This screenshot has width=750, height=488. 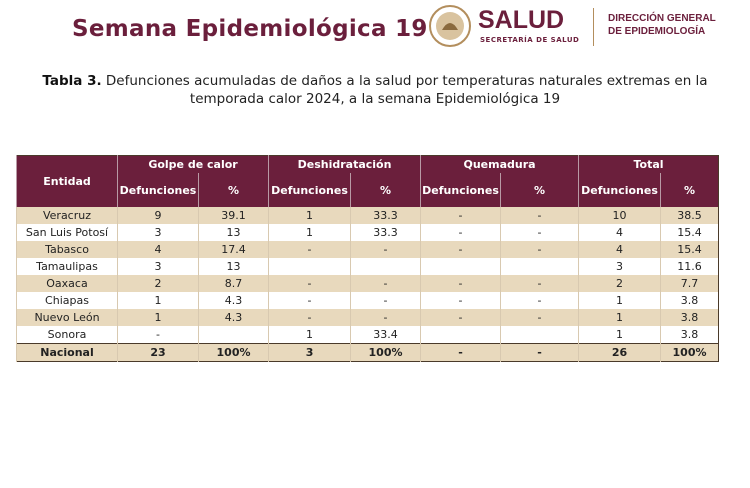 I want to click on entity-cell: Sonora, so click(x=67, y=335).